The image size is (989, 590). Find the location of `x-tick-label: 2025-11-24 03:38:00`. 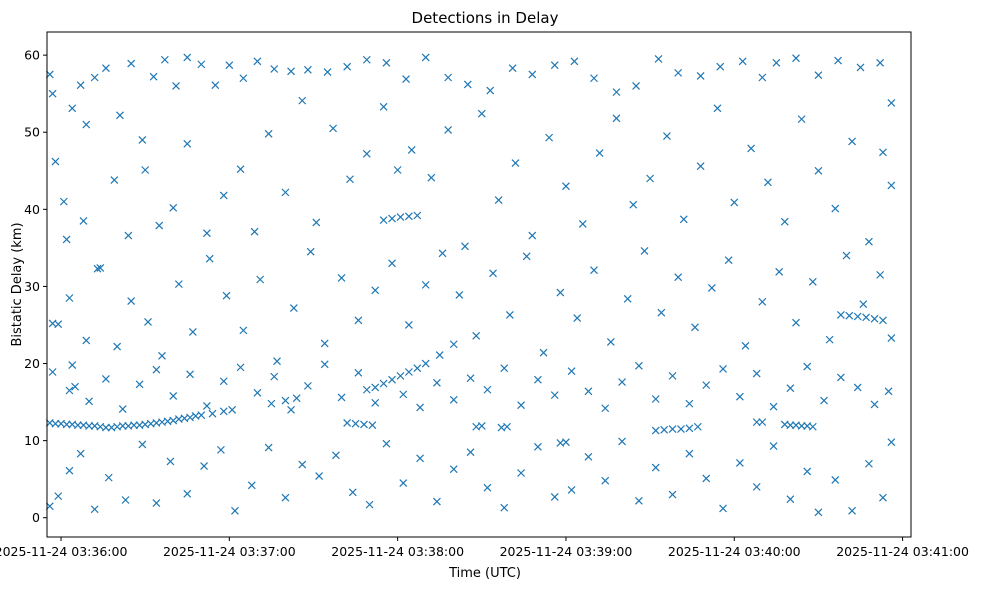

x-tick-label: 2025-11-24 03:38:00 is located at coordinates (397, 551).